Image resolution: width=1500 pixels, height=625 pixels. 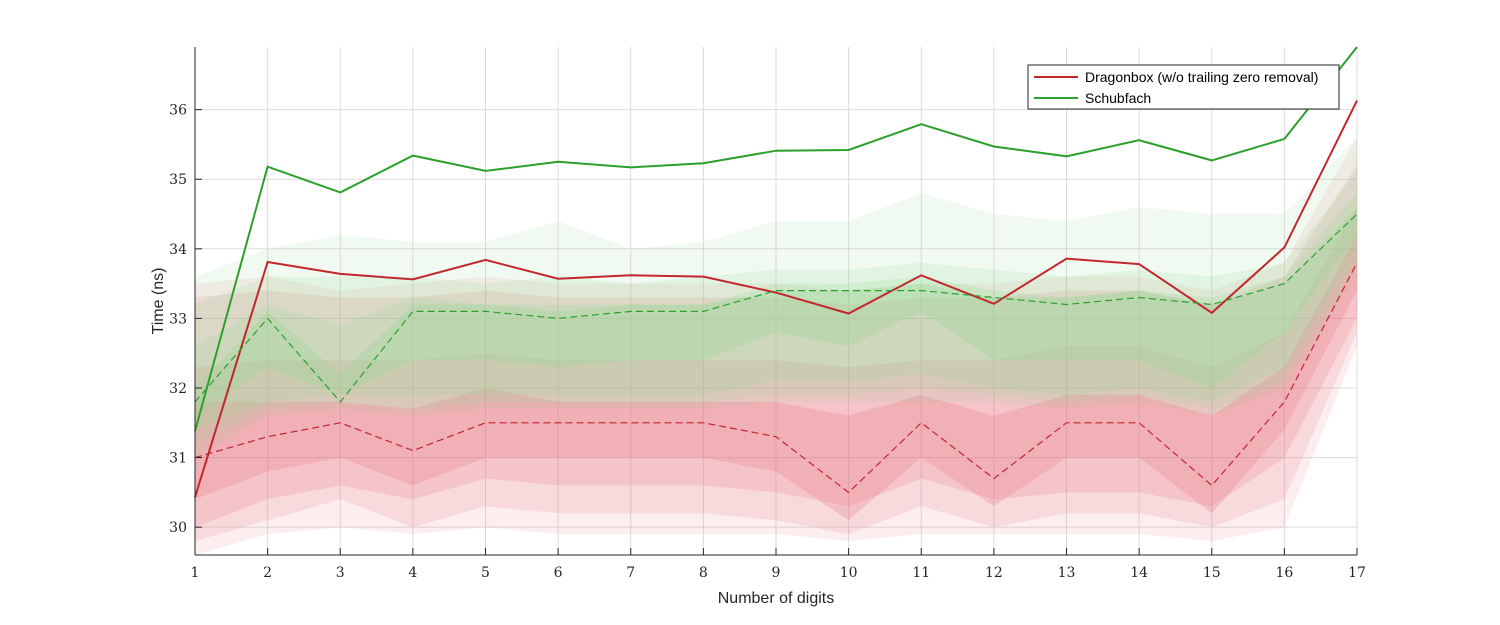 What do you see at coordinates (994, 573) in the screenshot?
I see `x-tick-label-12: 12` at bounding box center [994, 573].